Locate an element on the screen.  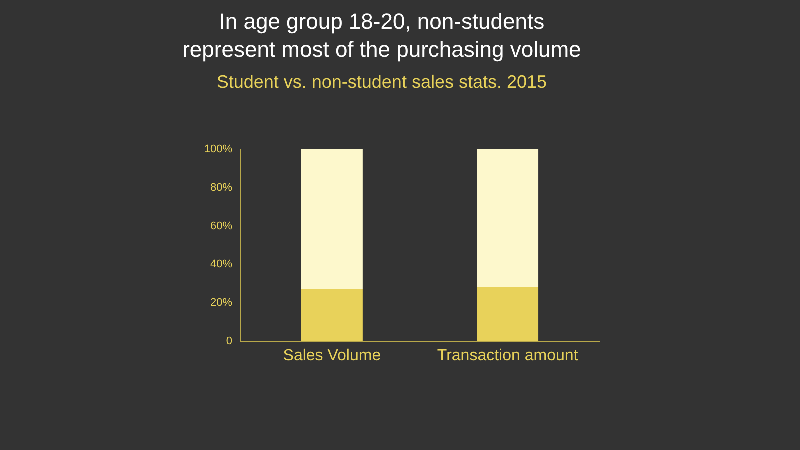
chart-subtitle: Student vs. non-student sales stats. 2015 is located at coordinates (382, 82).